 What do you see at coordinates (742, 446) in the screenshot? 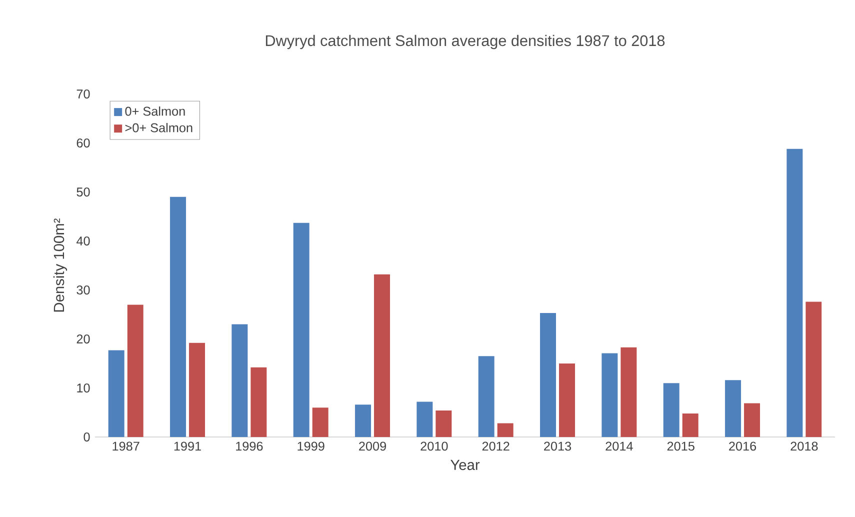
I see `x-tick-label: 2016` at bounding box center [742, 446].